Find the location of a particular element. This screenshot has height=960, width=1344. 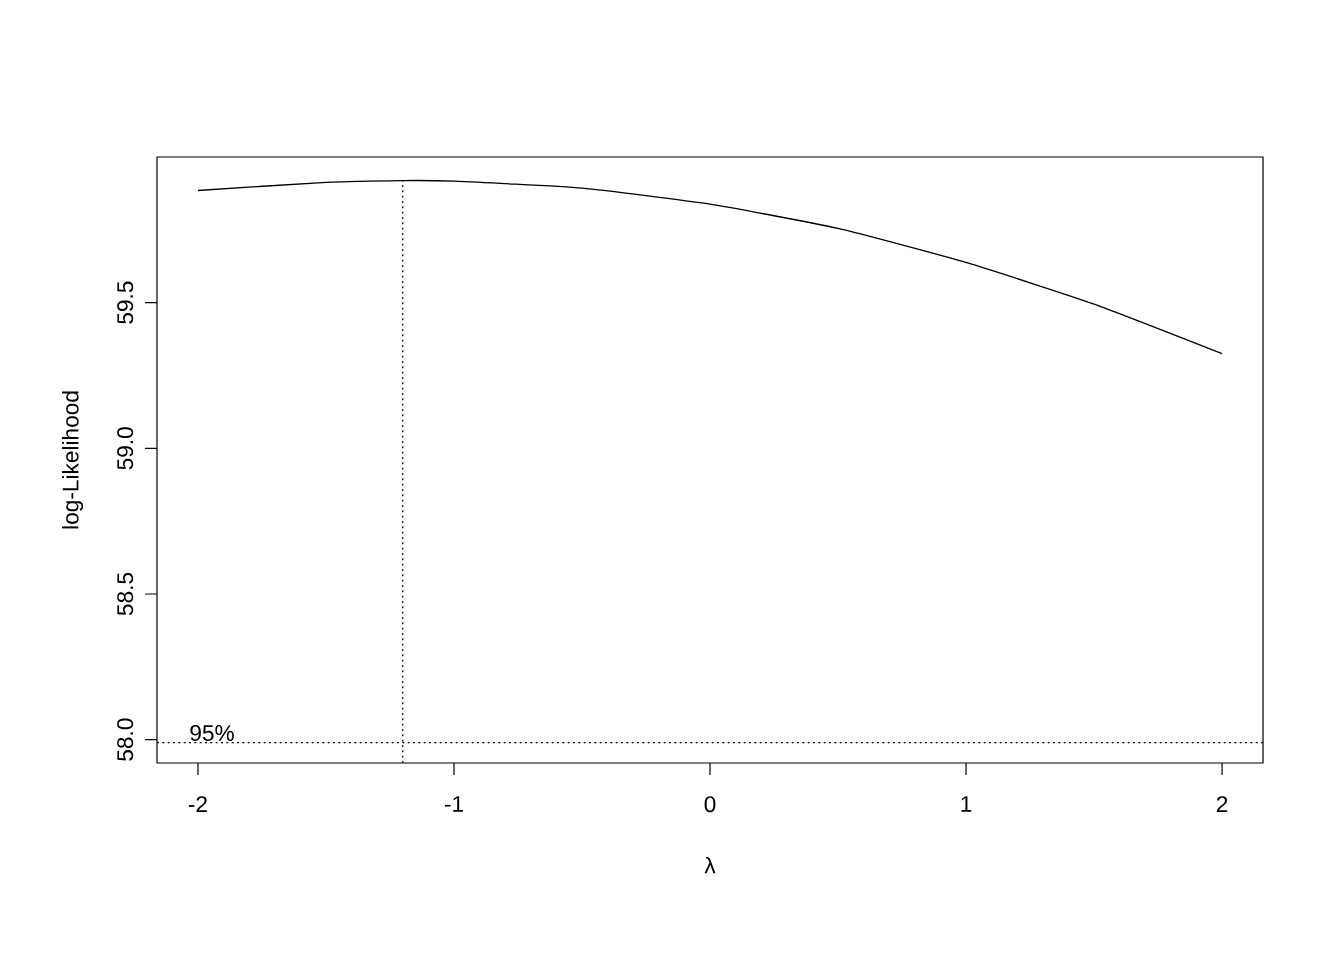

y-tick-label: 59.0 is located at coordinates (125, 448).